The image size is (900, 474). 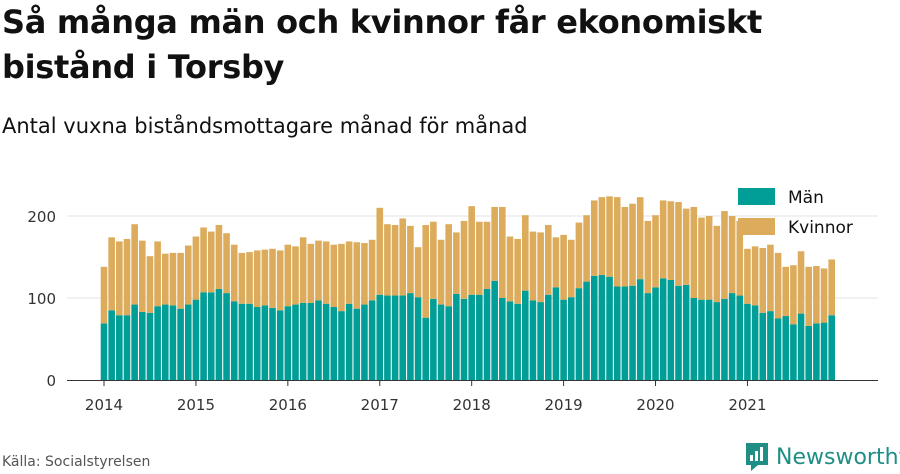 What do you see at coordinates (795, 213) in the screenshot?
I see `legend: Män Kvinnor` at bounding box center [795, 213].